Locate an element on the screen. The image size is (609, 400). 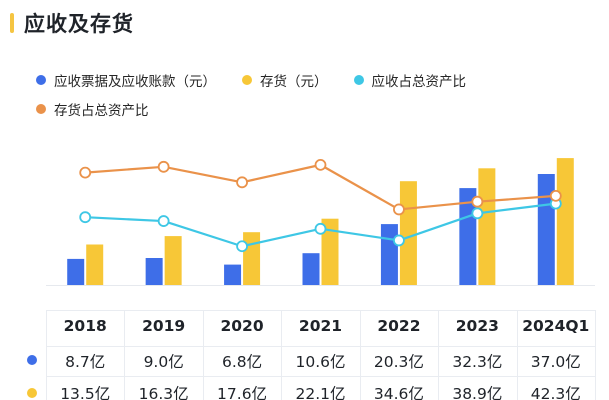
legend-row-2: 存货占总资产比 is located at coordinates (105, 109).